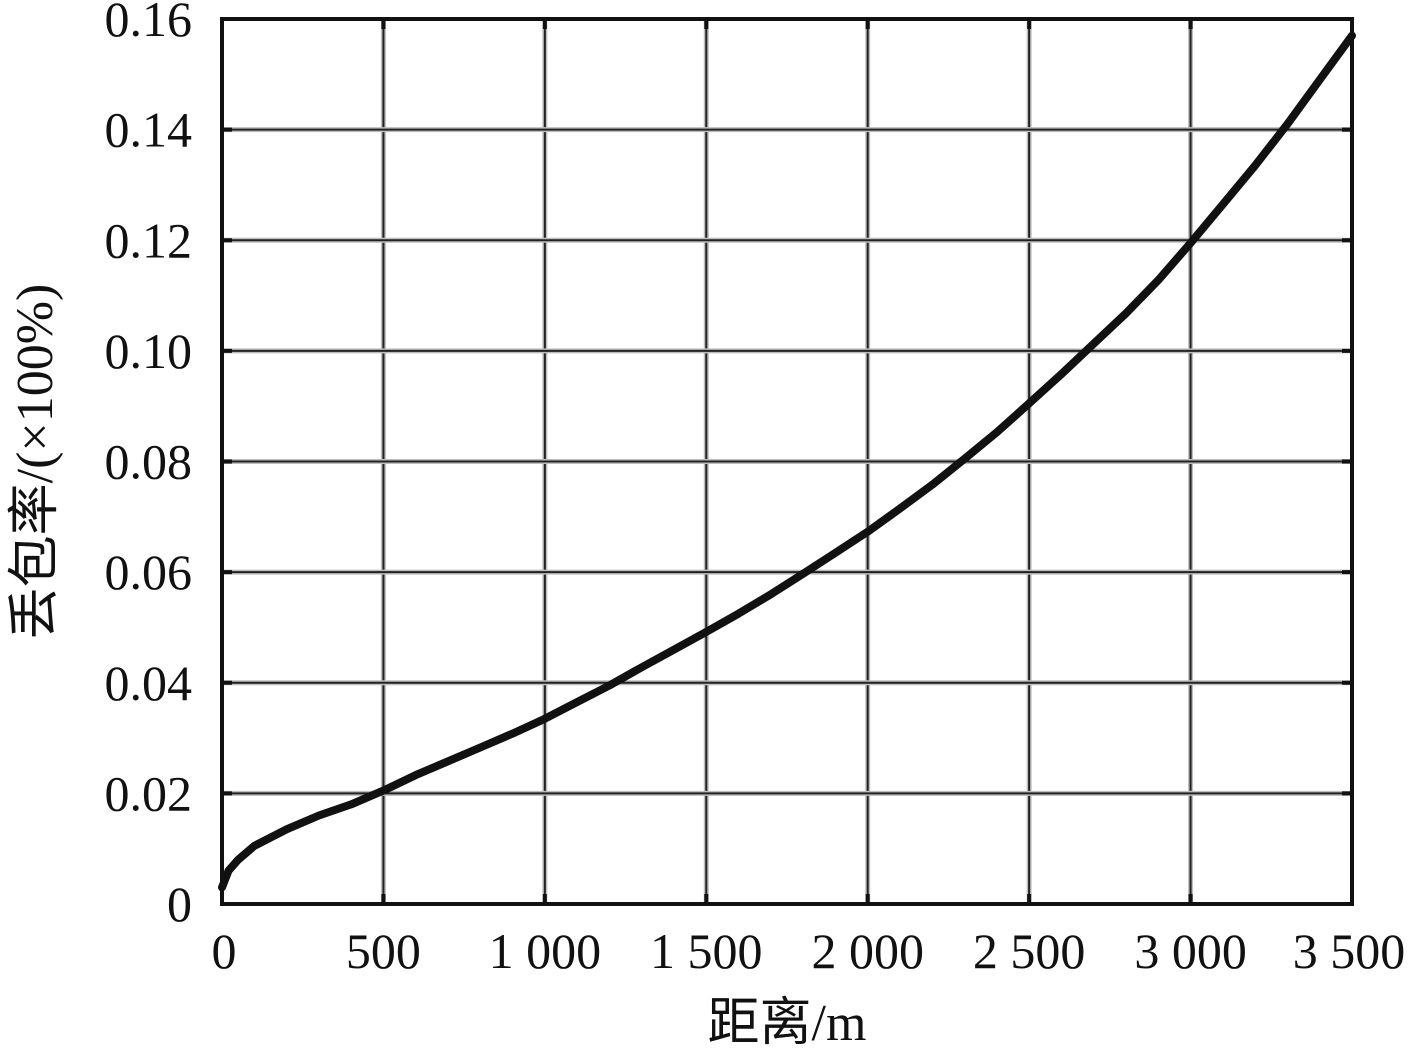 This screenshot has height=1050, width=1417. What do you see at coordinates (179, 904) in the screenshot?
I see `y-tick-label: 0` at bounding box center [179, 904].